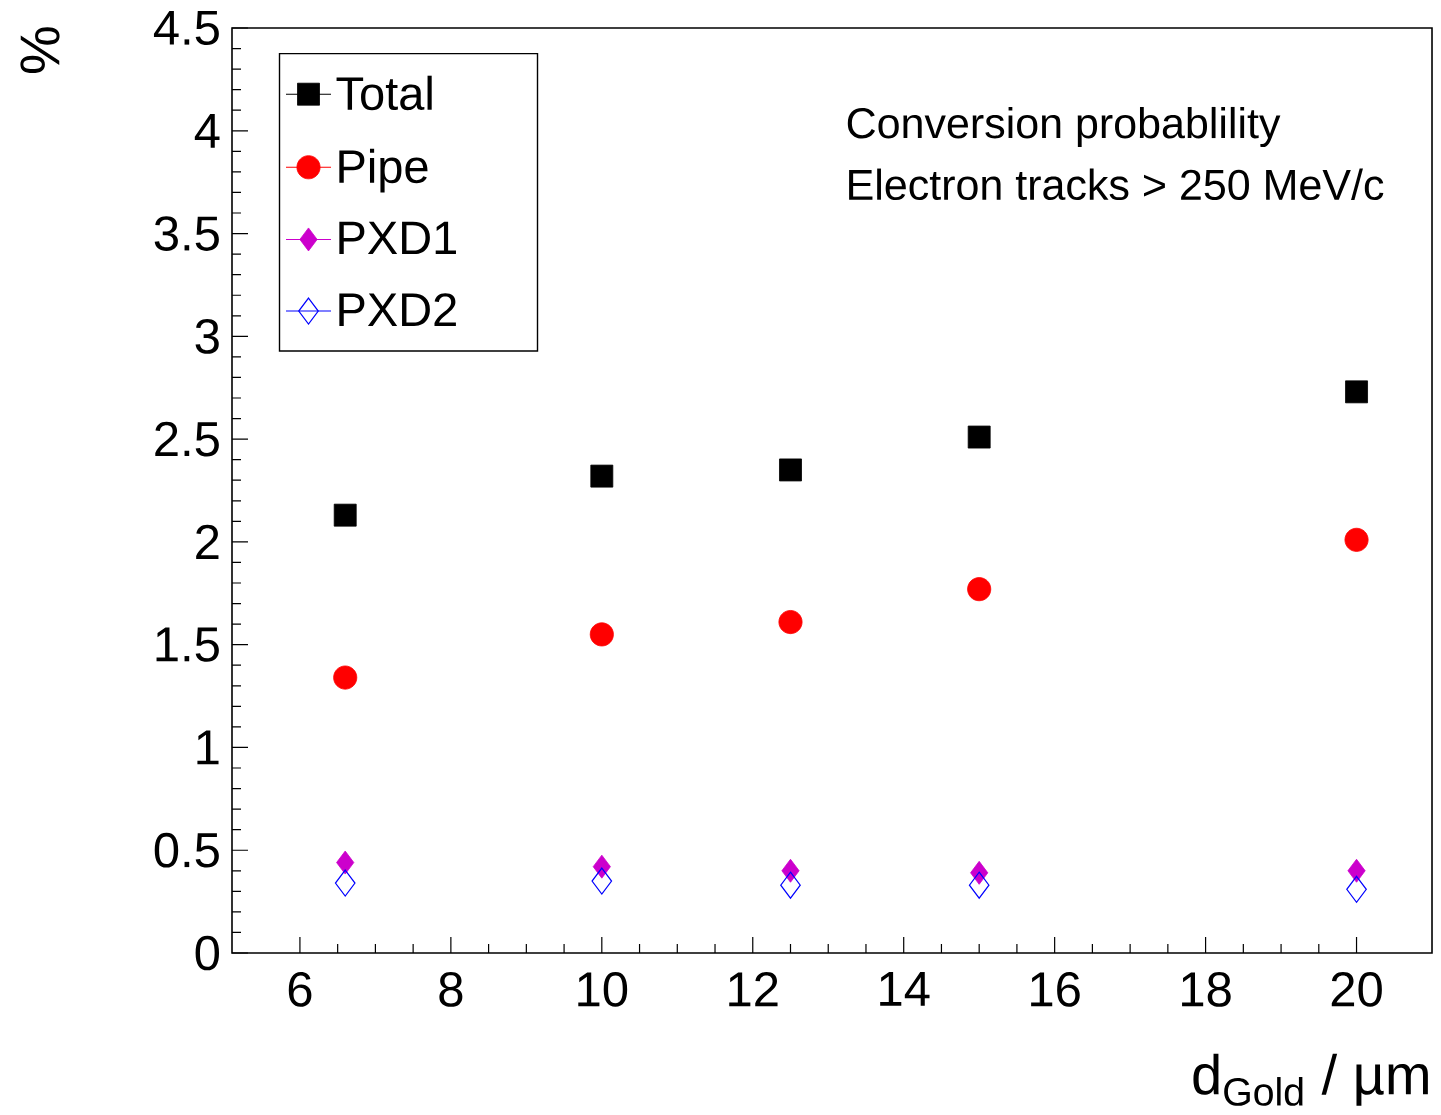  Describe the element at coordinates (384, 93) in the screenshot. I see `legend-label: Total` at that location.